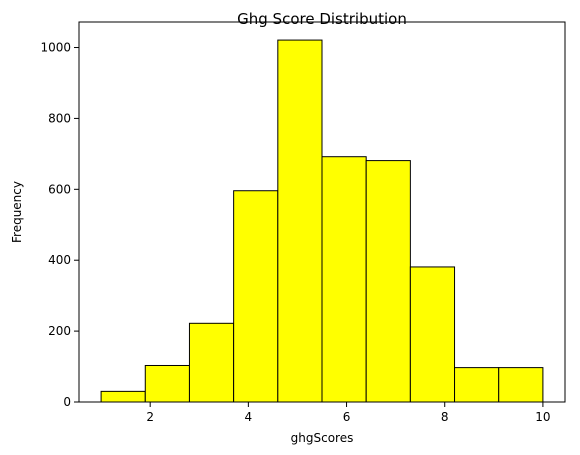  What do you see at coordinates (59, 189) in the screenshot?
I see `y-tick-label: 600` at bounding box center [59, 189].